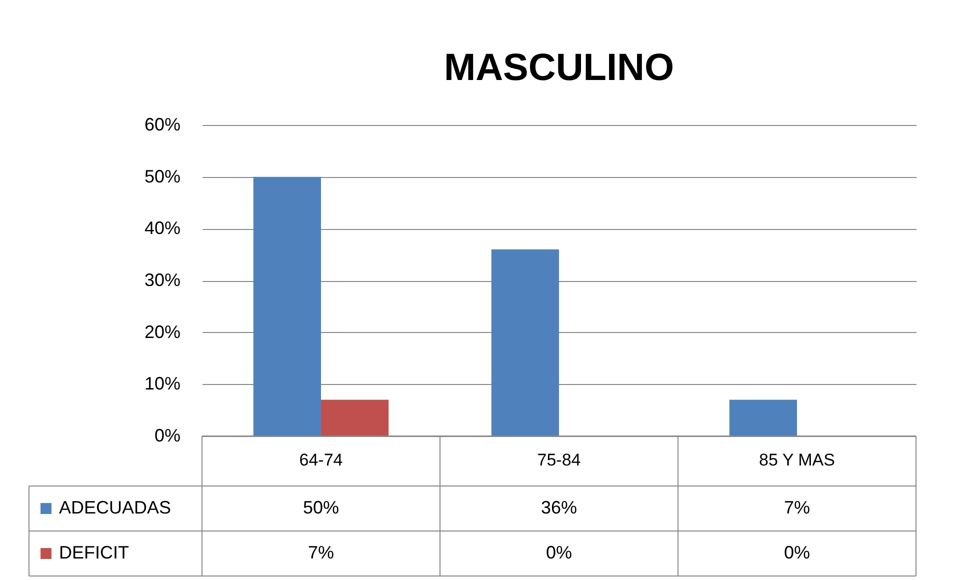  What do you see at coordinates (162, 124) in the screenshot?
I see `y-tick-label: 60%` at bounding box center [162, 124].